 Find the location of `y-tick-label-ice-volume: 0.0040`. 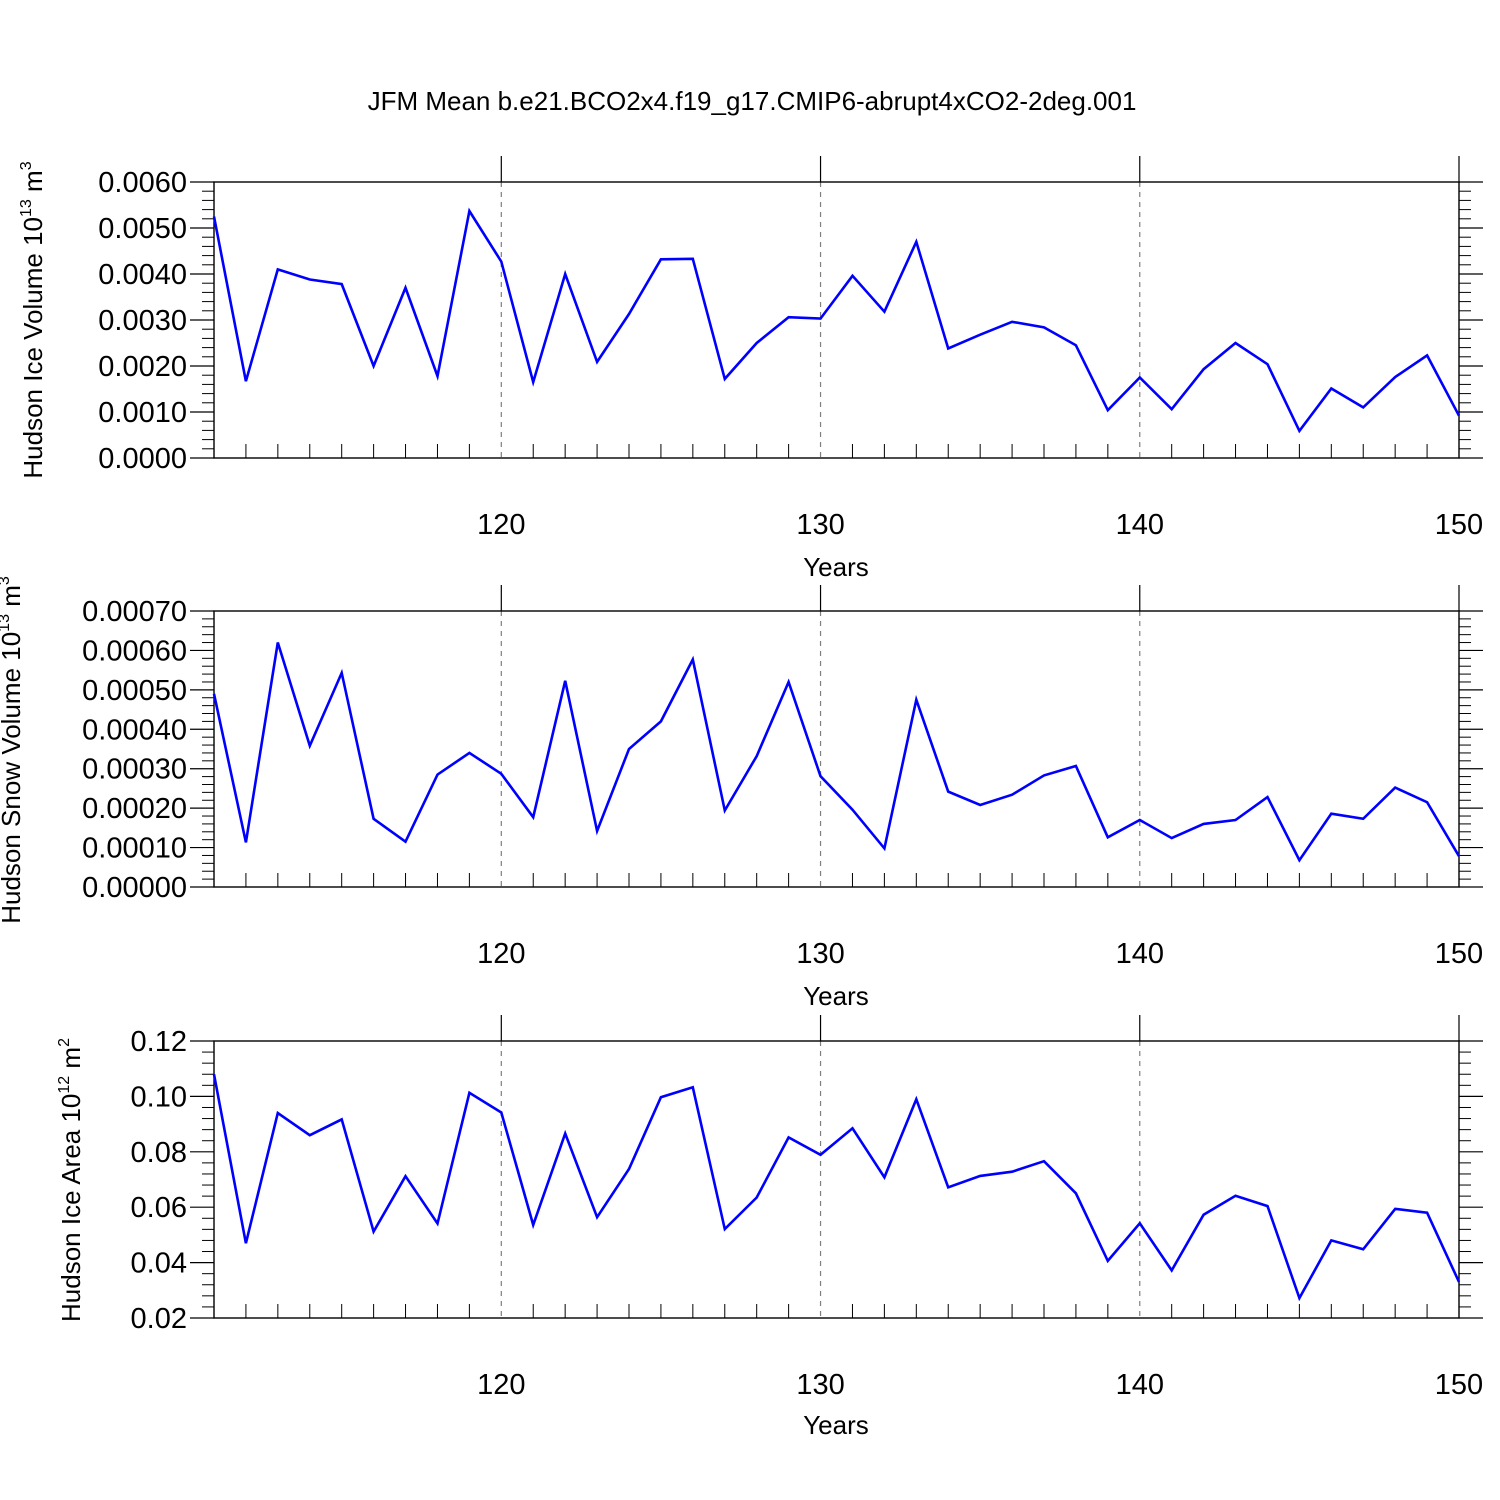

y-tick-label-ice-volume: 0.0040 is located at coordinates (142, 275).